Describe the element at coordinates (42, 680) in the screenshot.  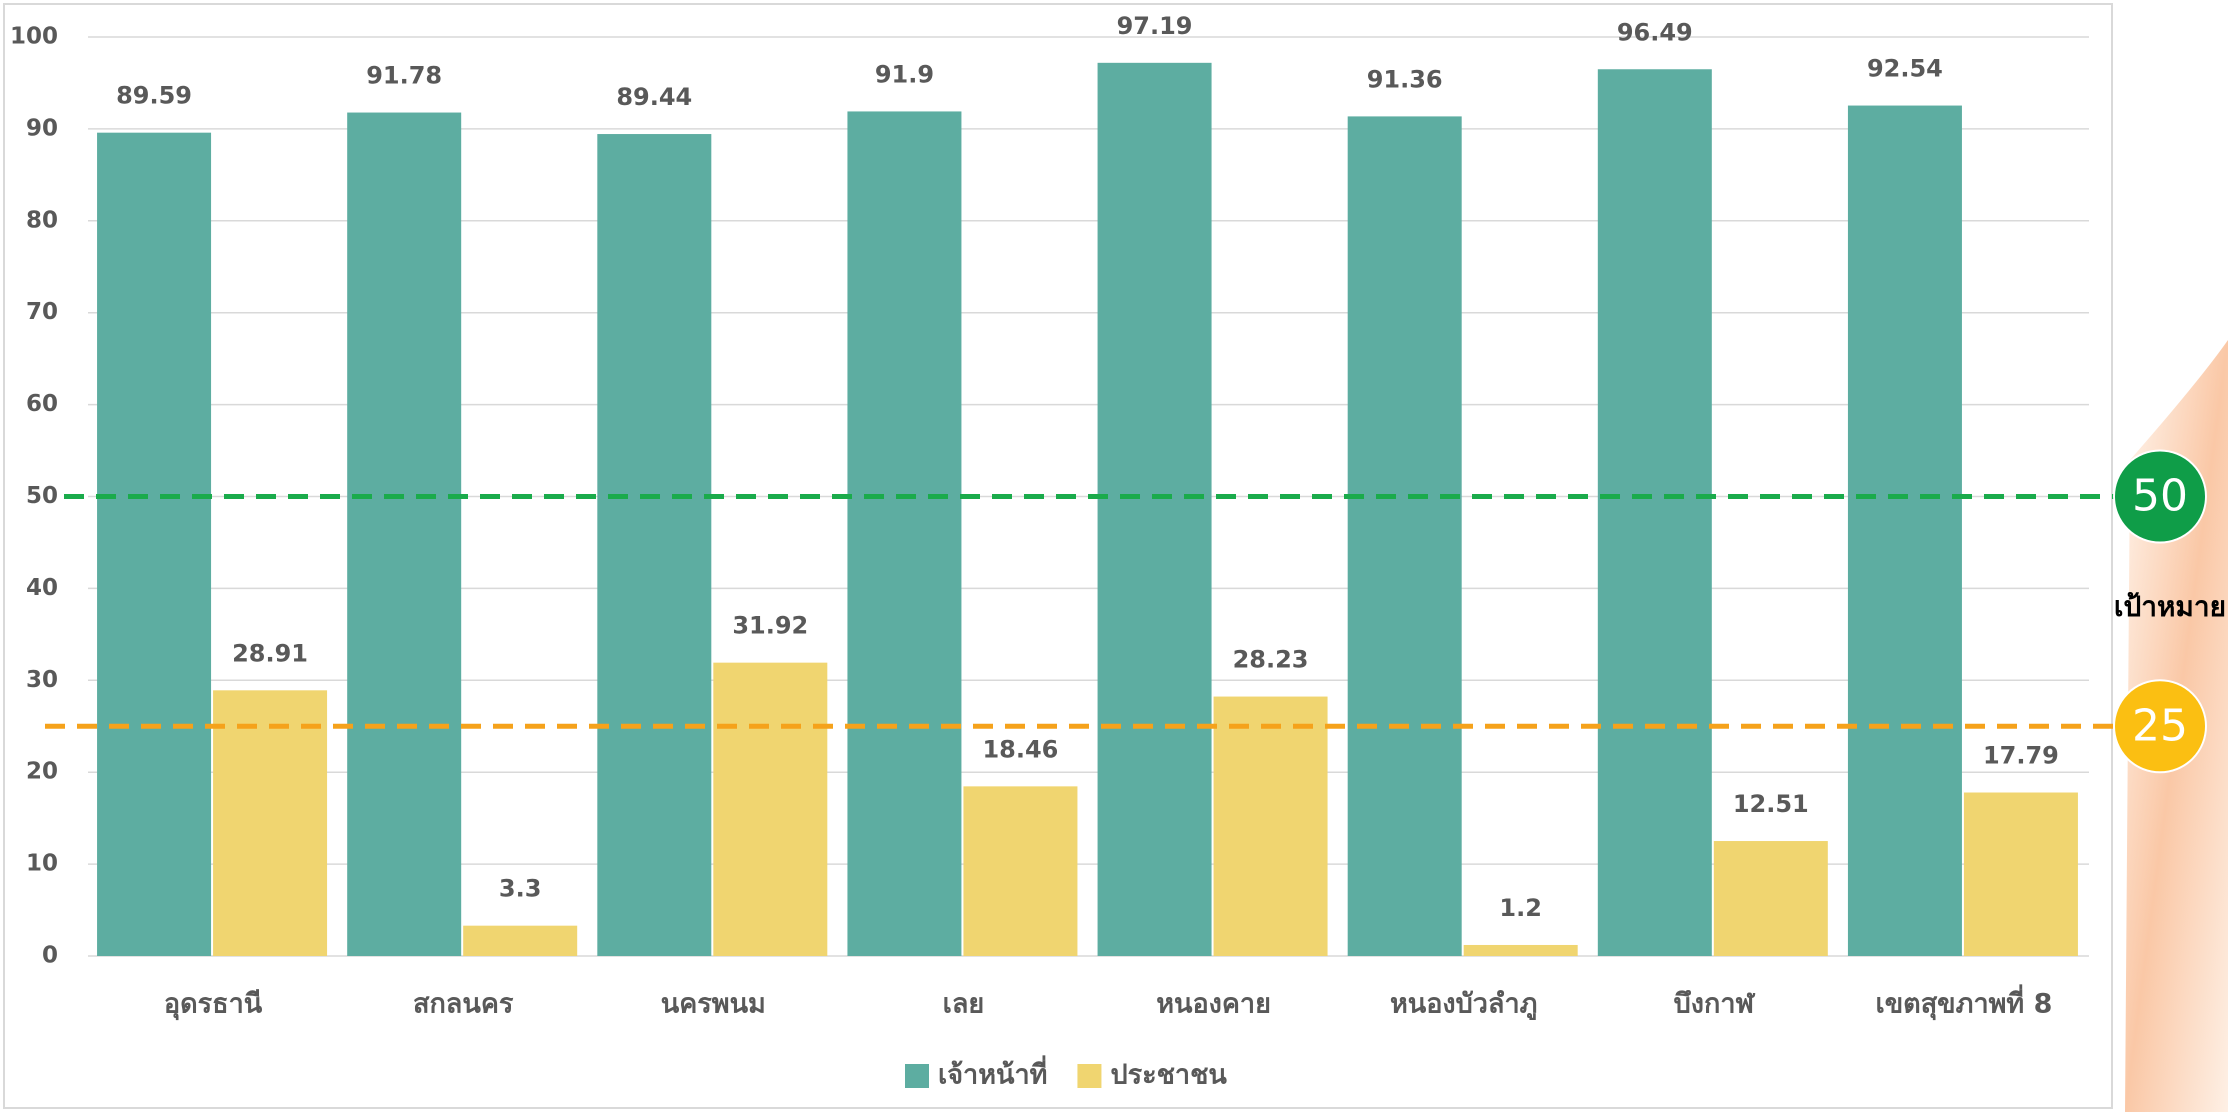
I see `y-tick-label: 30` at that location.